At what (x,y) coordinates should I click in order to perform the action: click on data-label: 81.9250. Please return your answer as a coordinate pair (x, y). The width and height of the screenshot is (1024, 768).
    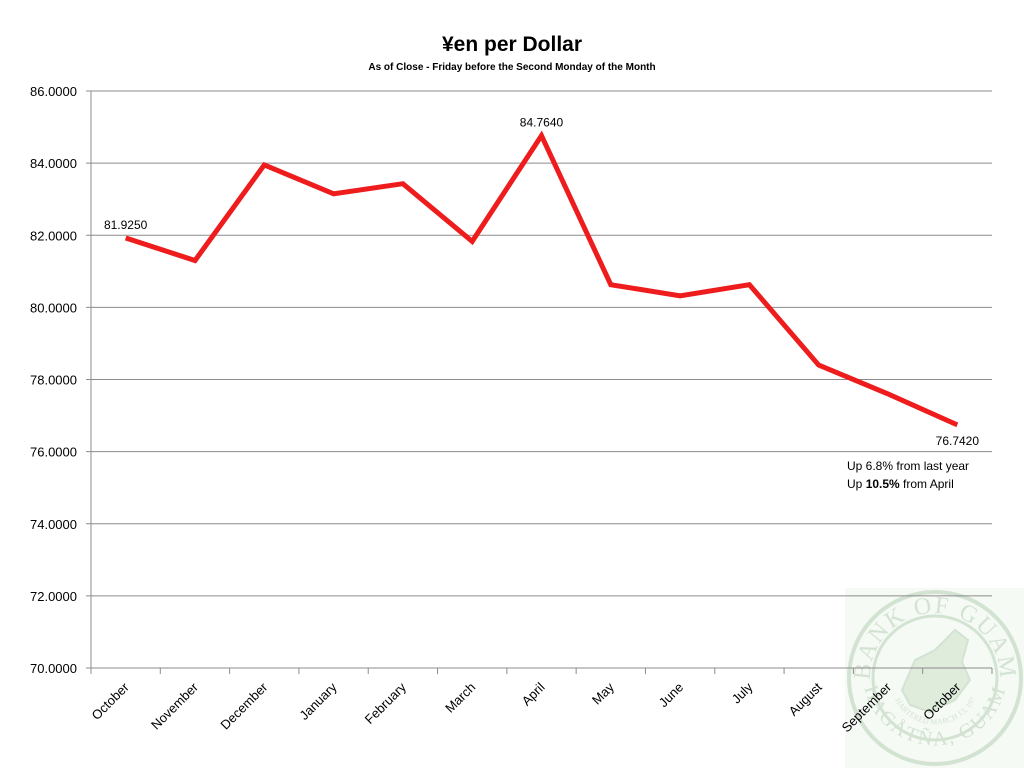
    Looking at the image, I should click on (126, 225).